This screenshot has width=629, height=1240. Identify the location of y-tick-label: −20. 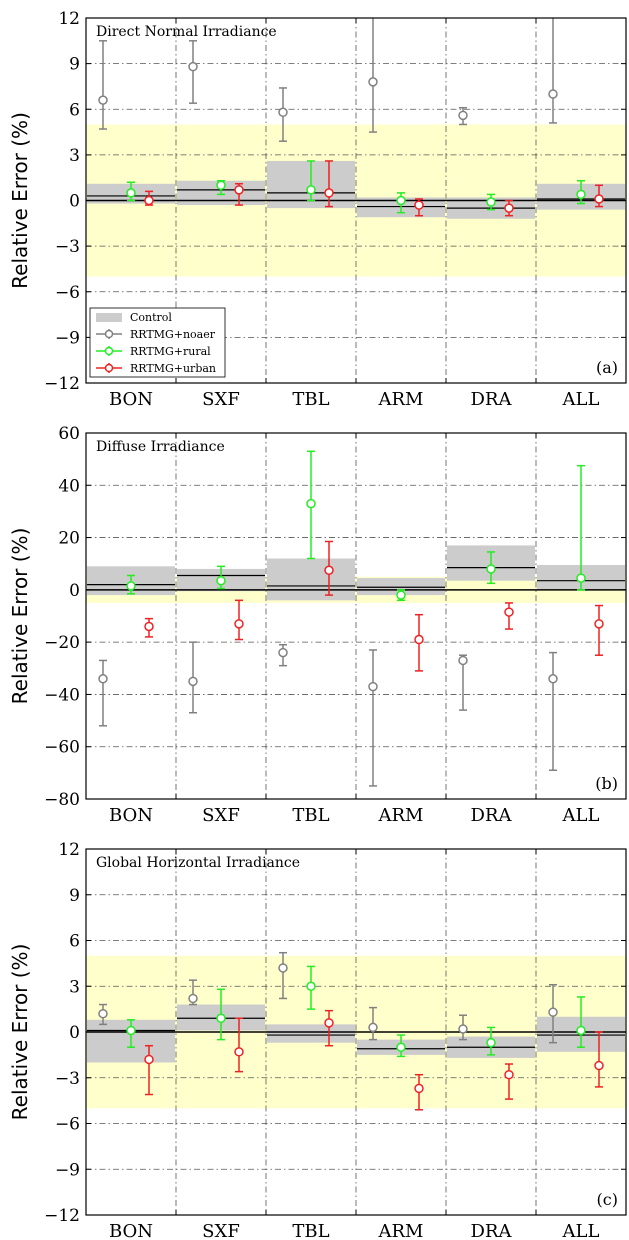
(62, 643).